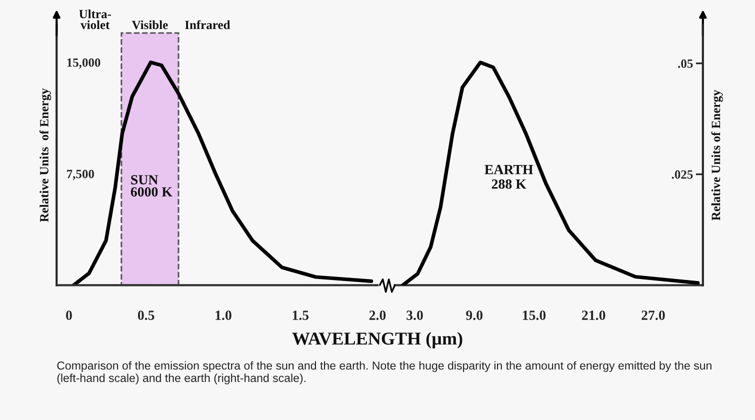 The height and width of the screenshot is (420, 755). Describe the element at coordinates (414, 315) in the screenshot. I see `x-tick-label: 3.0` at that location.